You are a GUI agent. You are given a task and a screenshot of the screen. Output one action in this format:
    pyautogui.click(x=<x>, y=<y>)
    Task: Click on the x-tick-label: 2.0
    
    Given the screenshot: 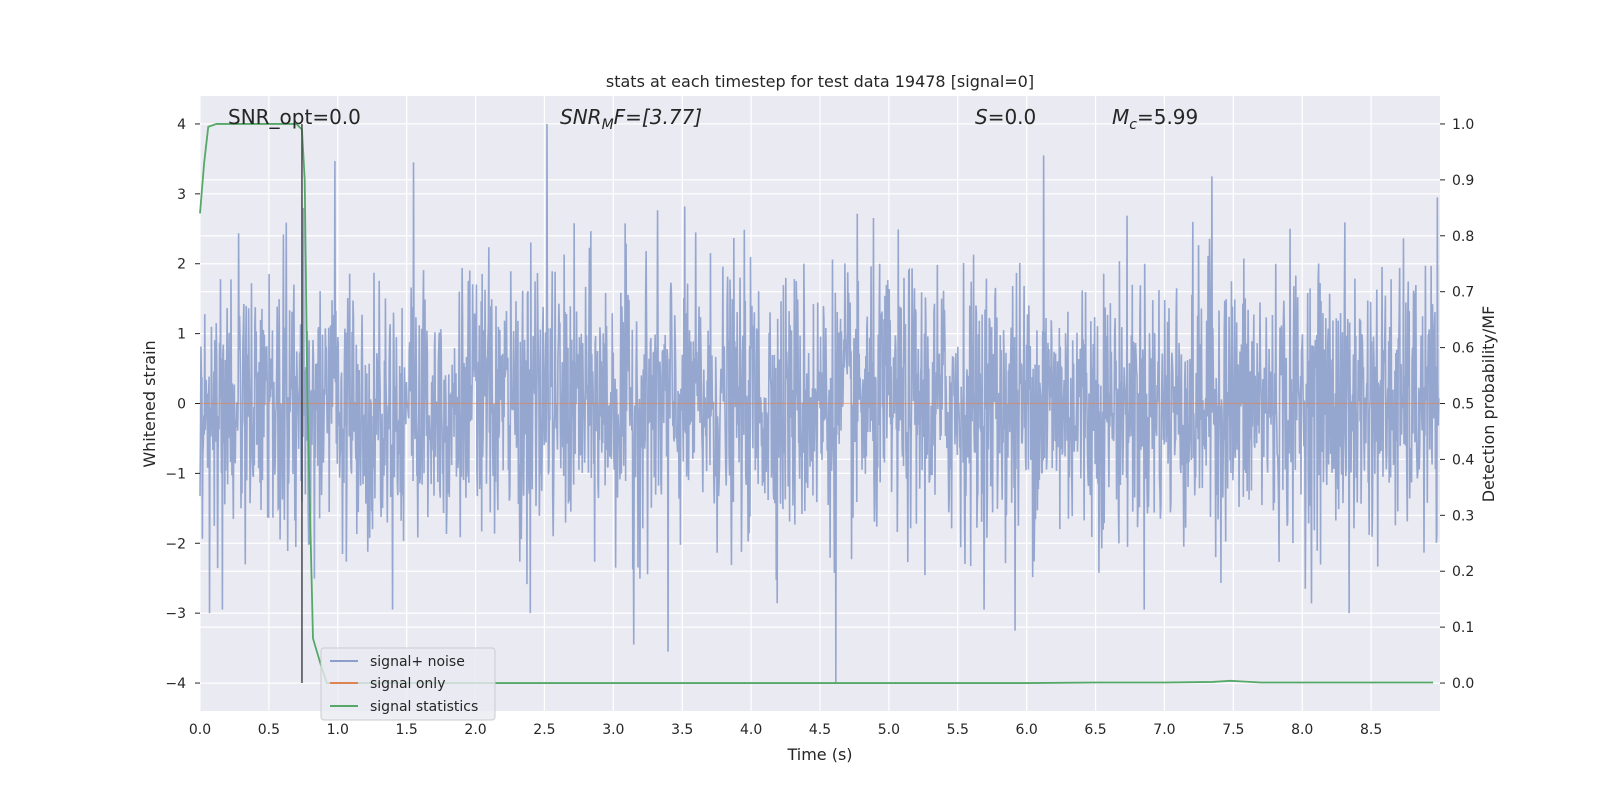 What is the action you would take?
    pyautogui.click(x=475, y=730)
    